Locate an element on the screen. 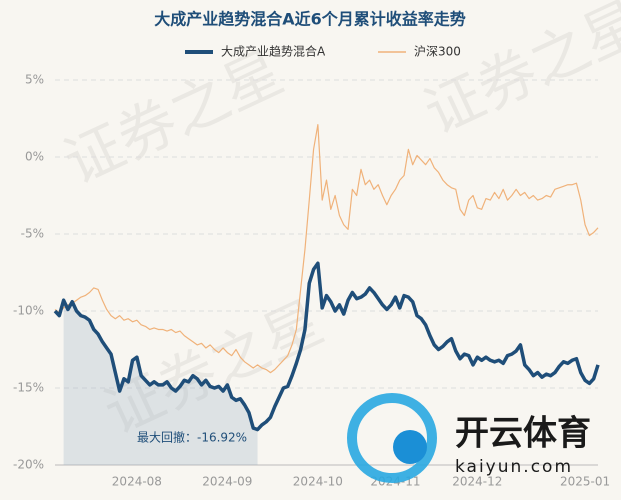 This screenshot has width=621, height=500. logo-ring is located at coordinates (392, 438).